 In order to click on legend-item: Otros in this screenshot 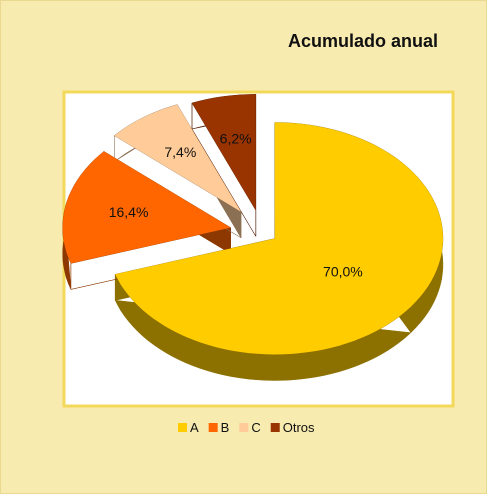, I will do `click(292, 427)`.